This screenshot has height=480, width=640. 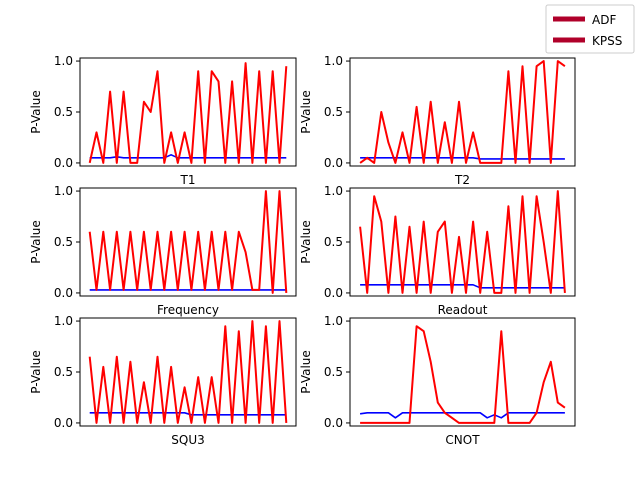 I want to click on legend: ADF KPSS, so click(x=590, y=29).